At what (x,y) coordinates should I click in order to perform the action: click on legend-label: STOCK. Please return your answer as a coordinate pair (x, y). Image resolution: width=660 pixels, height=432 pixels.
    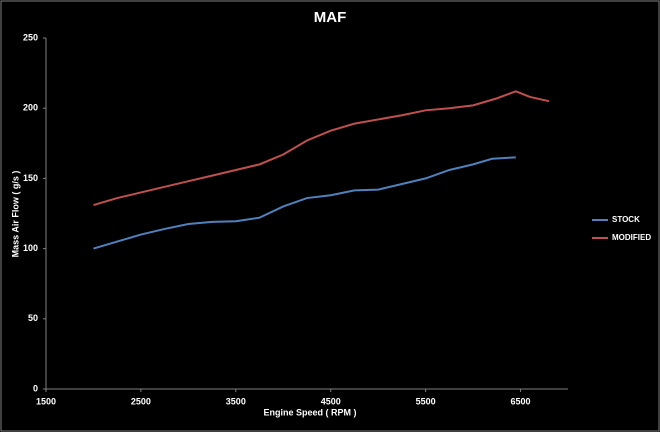
    Looking at the image, I should click on (626, 219).